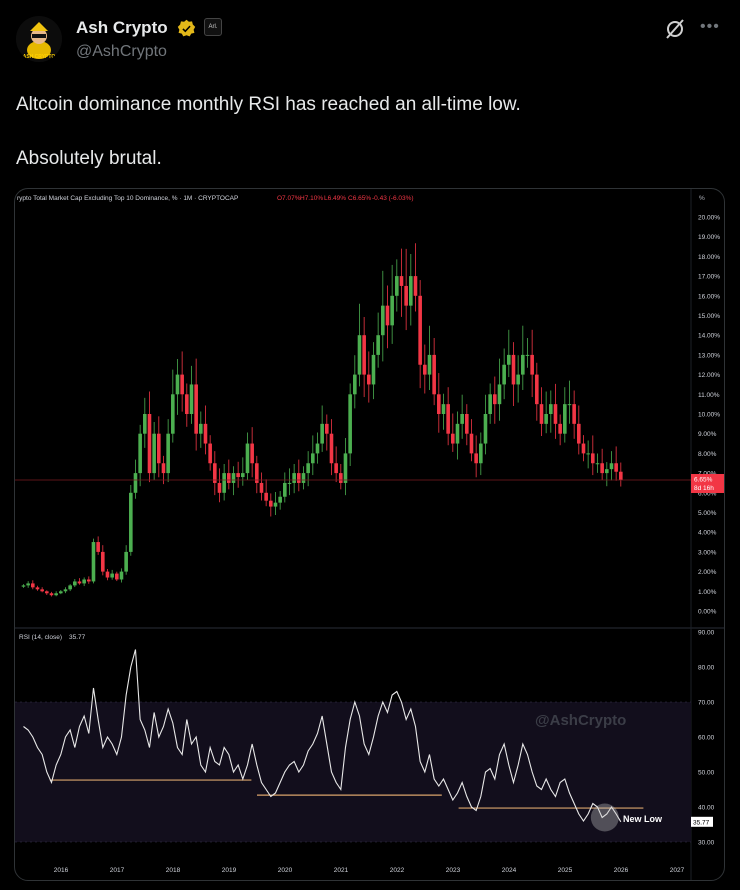  Describe the element at coordinates (186, 28) in the screenshot. I see `verified-badge-icon` at that location.